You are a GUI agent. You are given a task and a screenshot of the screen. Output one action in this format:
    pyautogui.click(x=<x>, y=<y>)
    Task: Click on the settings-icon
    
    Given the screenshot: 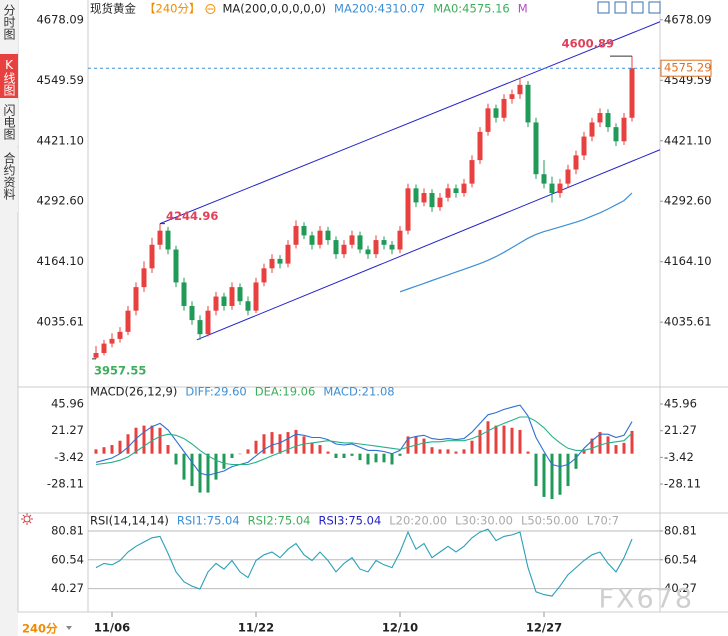 What is the action you would take?
    pyautogui.click(x=27, y=519)
    